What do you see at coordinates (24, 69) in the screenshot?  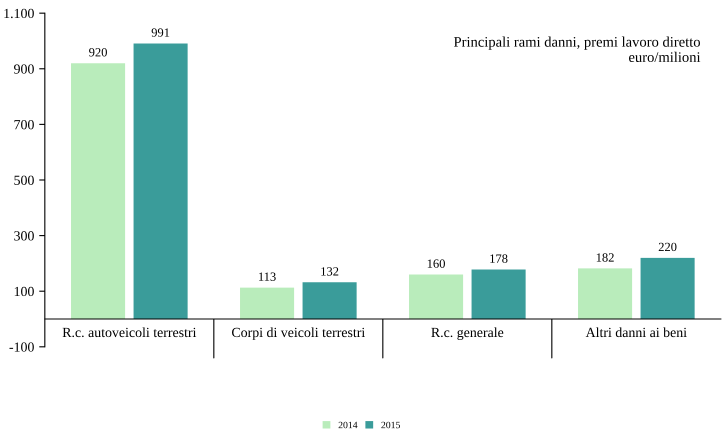 I see `y-tick-label: 900` at bounding box center [24, 69].